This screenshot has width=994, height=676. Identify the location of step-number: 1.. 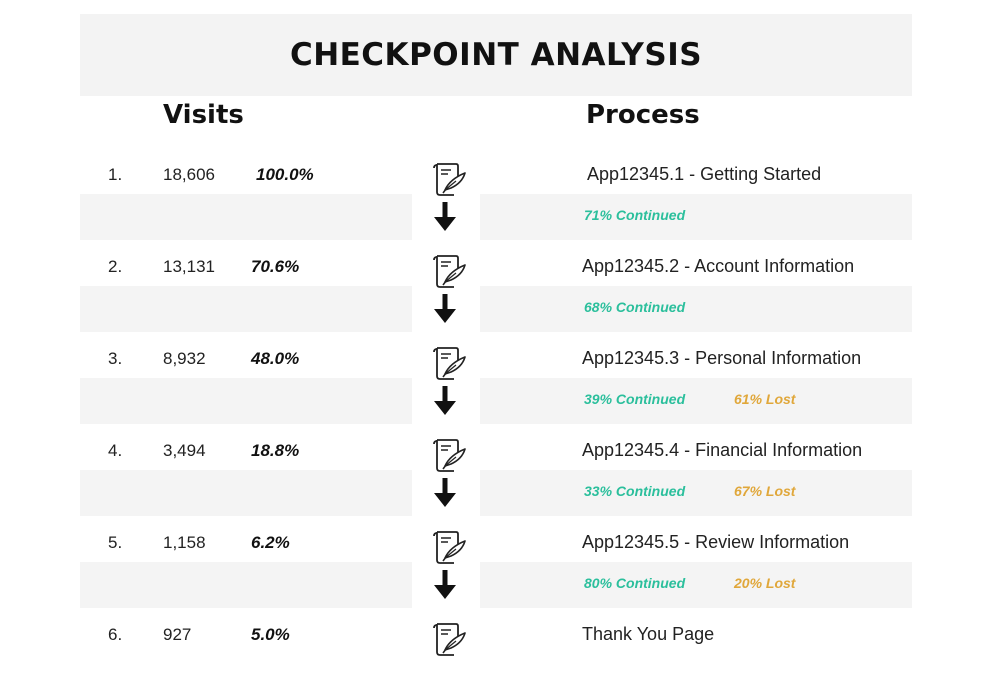
(115, 174).